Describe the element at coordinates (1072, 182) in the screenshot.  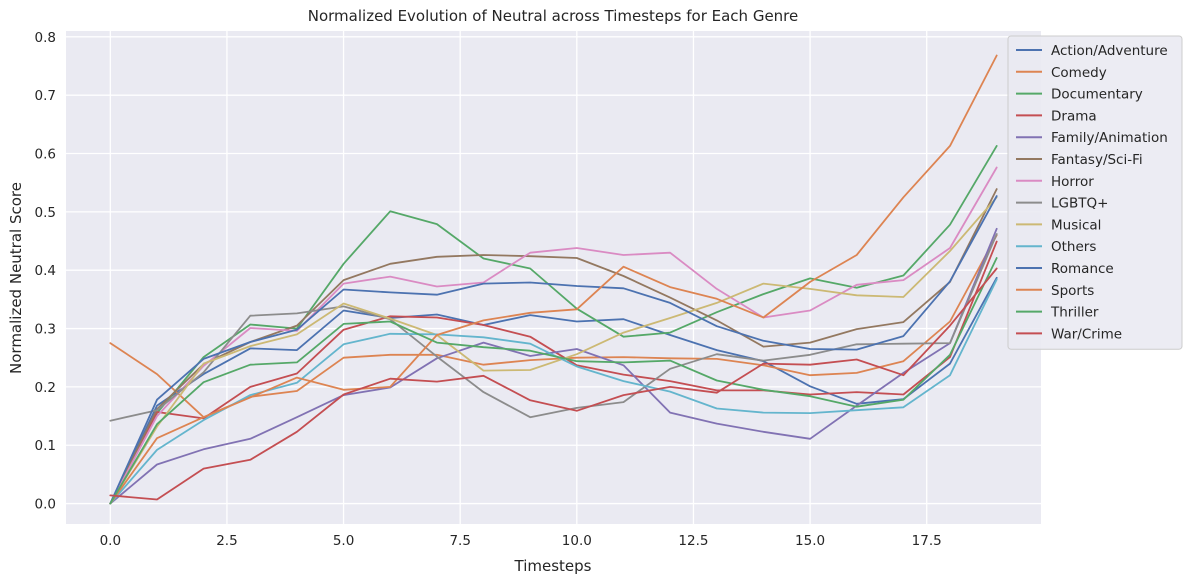
I see `legend-label: Horror` at that location.